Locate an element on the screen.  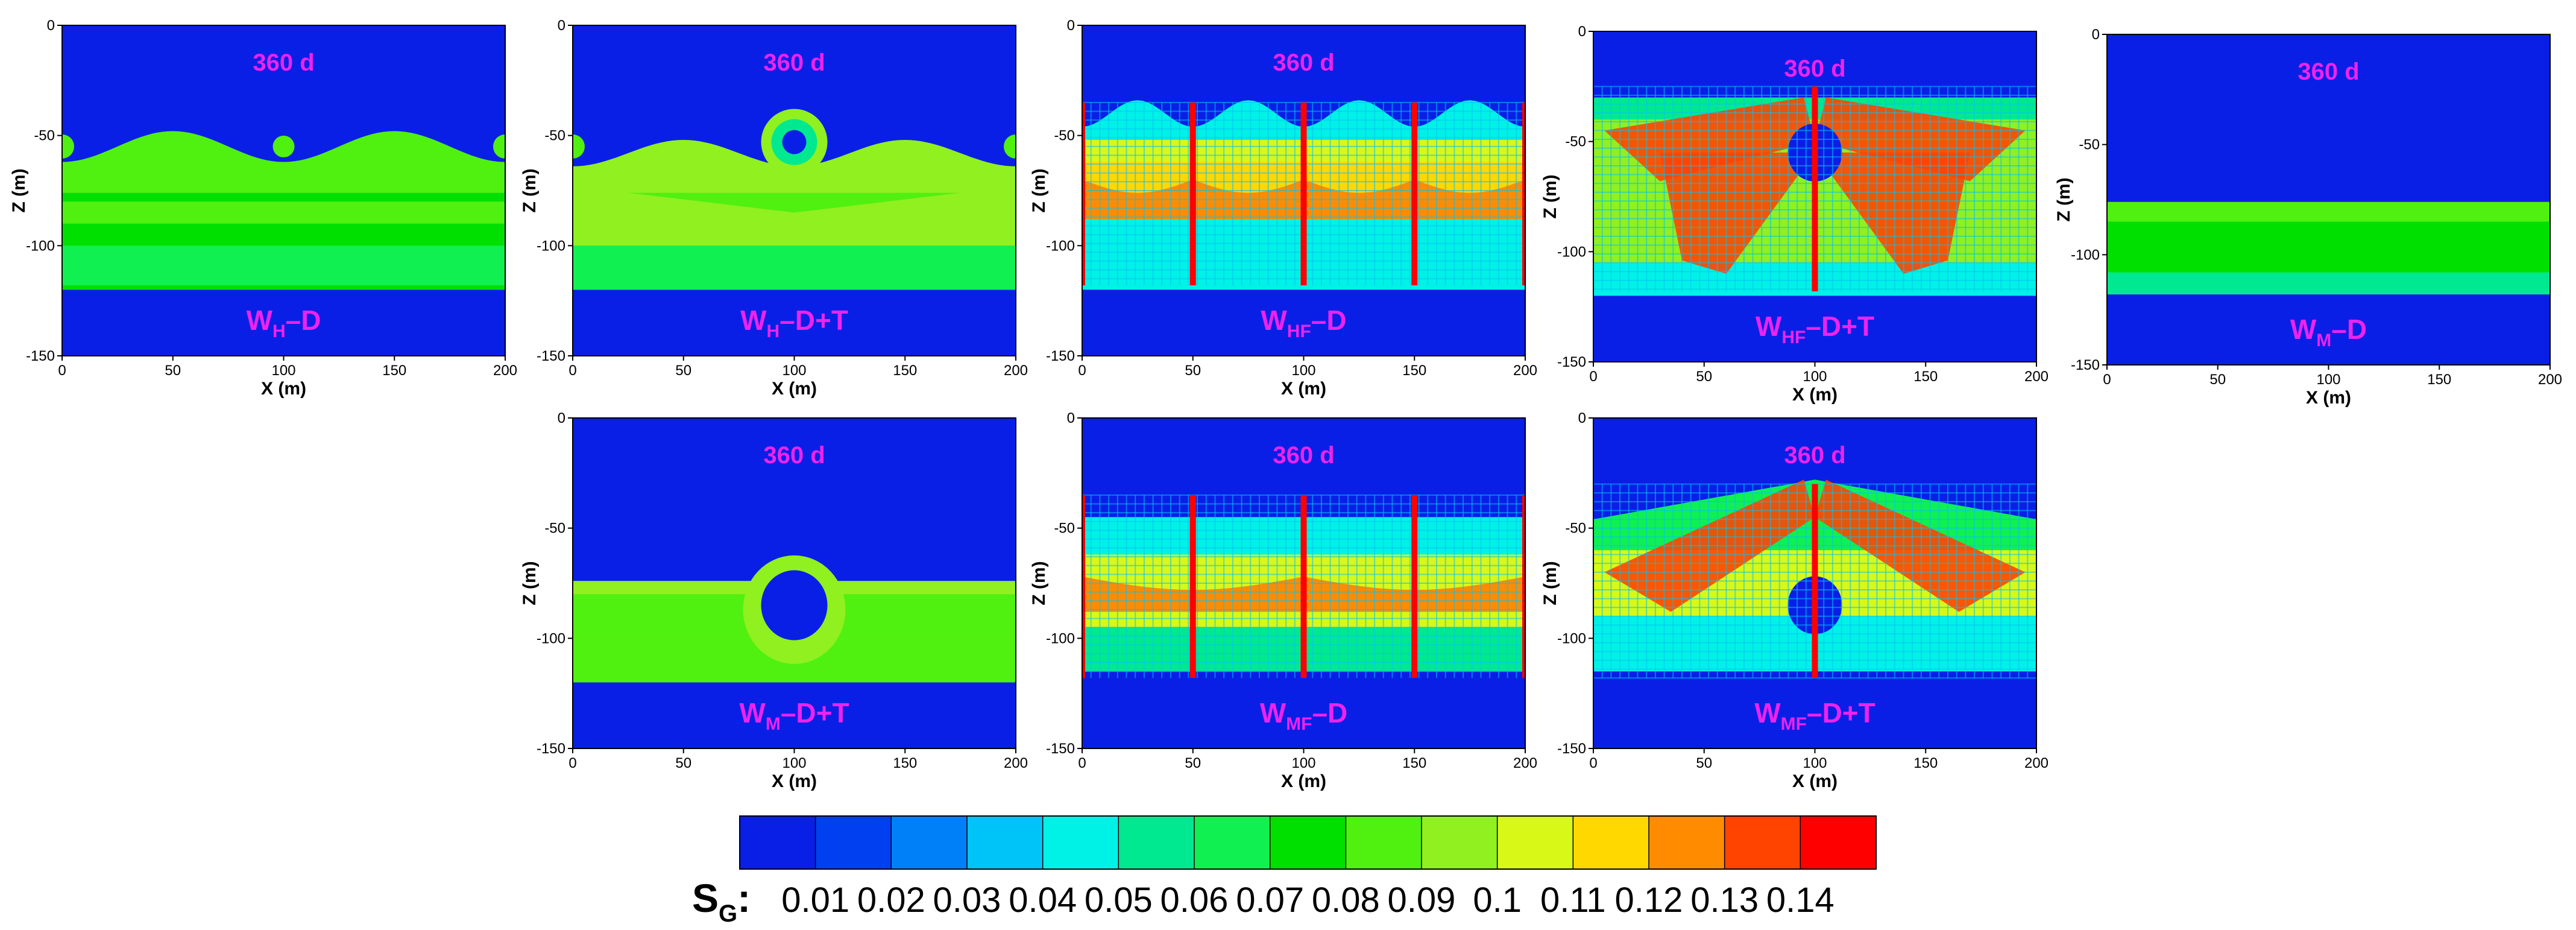
case-label: WM–D+T is located at coordinates (794, 715).